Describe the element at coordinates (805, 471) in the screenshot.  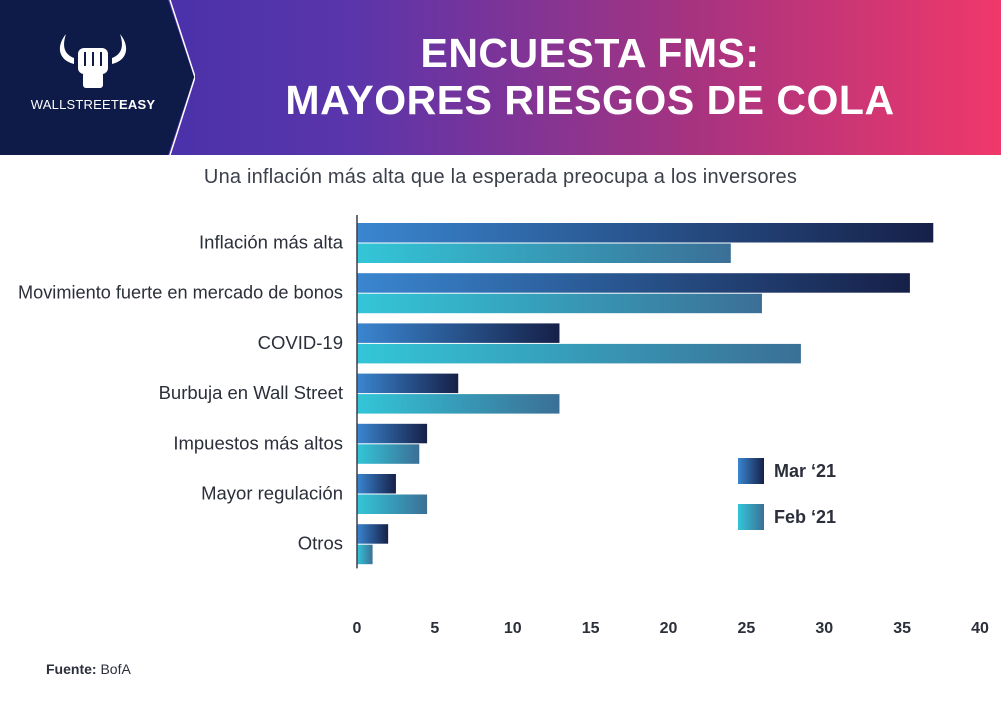
I see `legend-label-mar: Mar ‘21` at that location.